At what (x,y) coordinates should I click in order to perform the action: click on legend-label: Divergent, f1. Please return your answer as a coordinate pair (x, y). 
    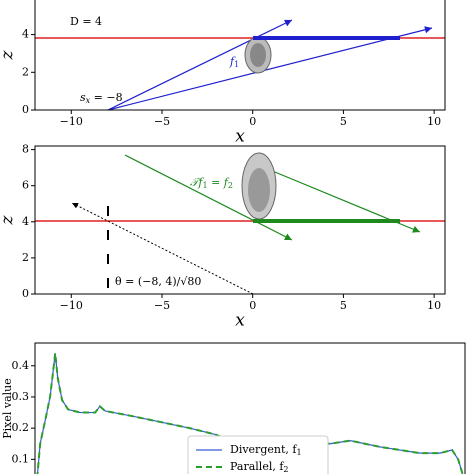
    Looking at the image, I should click on (266, 450).